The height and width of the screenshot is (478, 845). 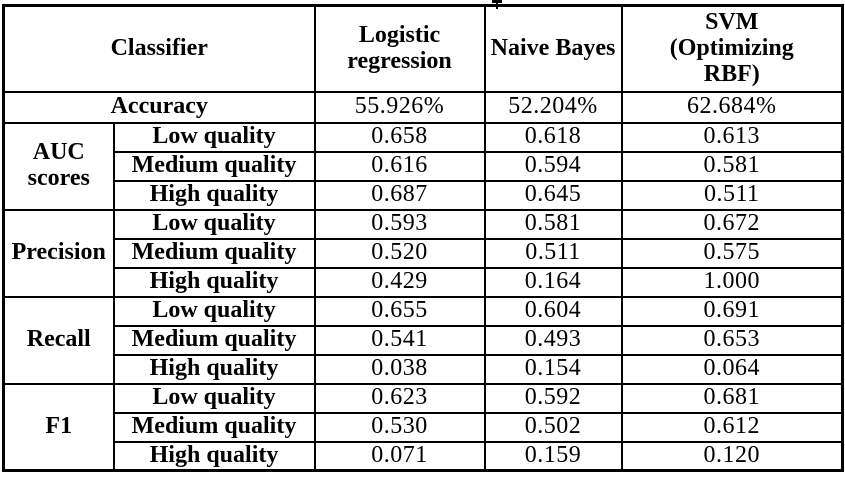 What do you see at coordinates (399, 311) in the screenshot?
I see `metric-value: 0.655` at bounding box center [399, 311].